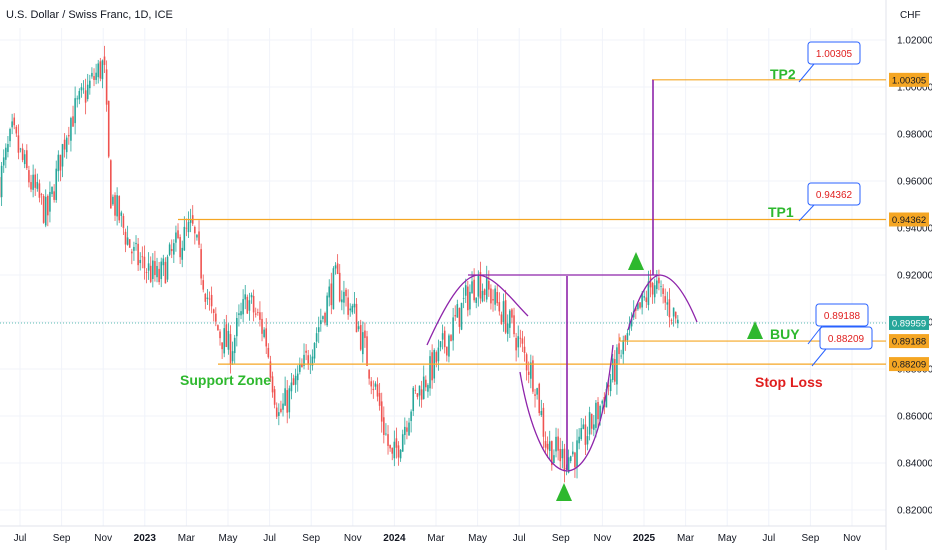  Describe the element at coordinates (62, 538) in the screenshot. I see `x-tick-label: Sep` at that location.